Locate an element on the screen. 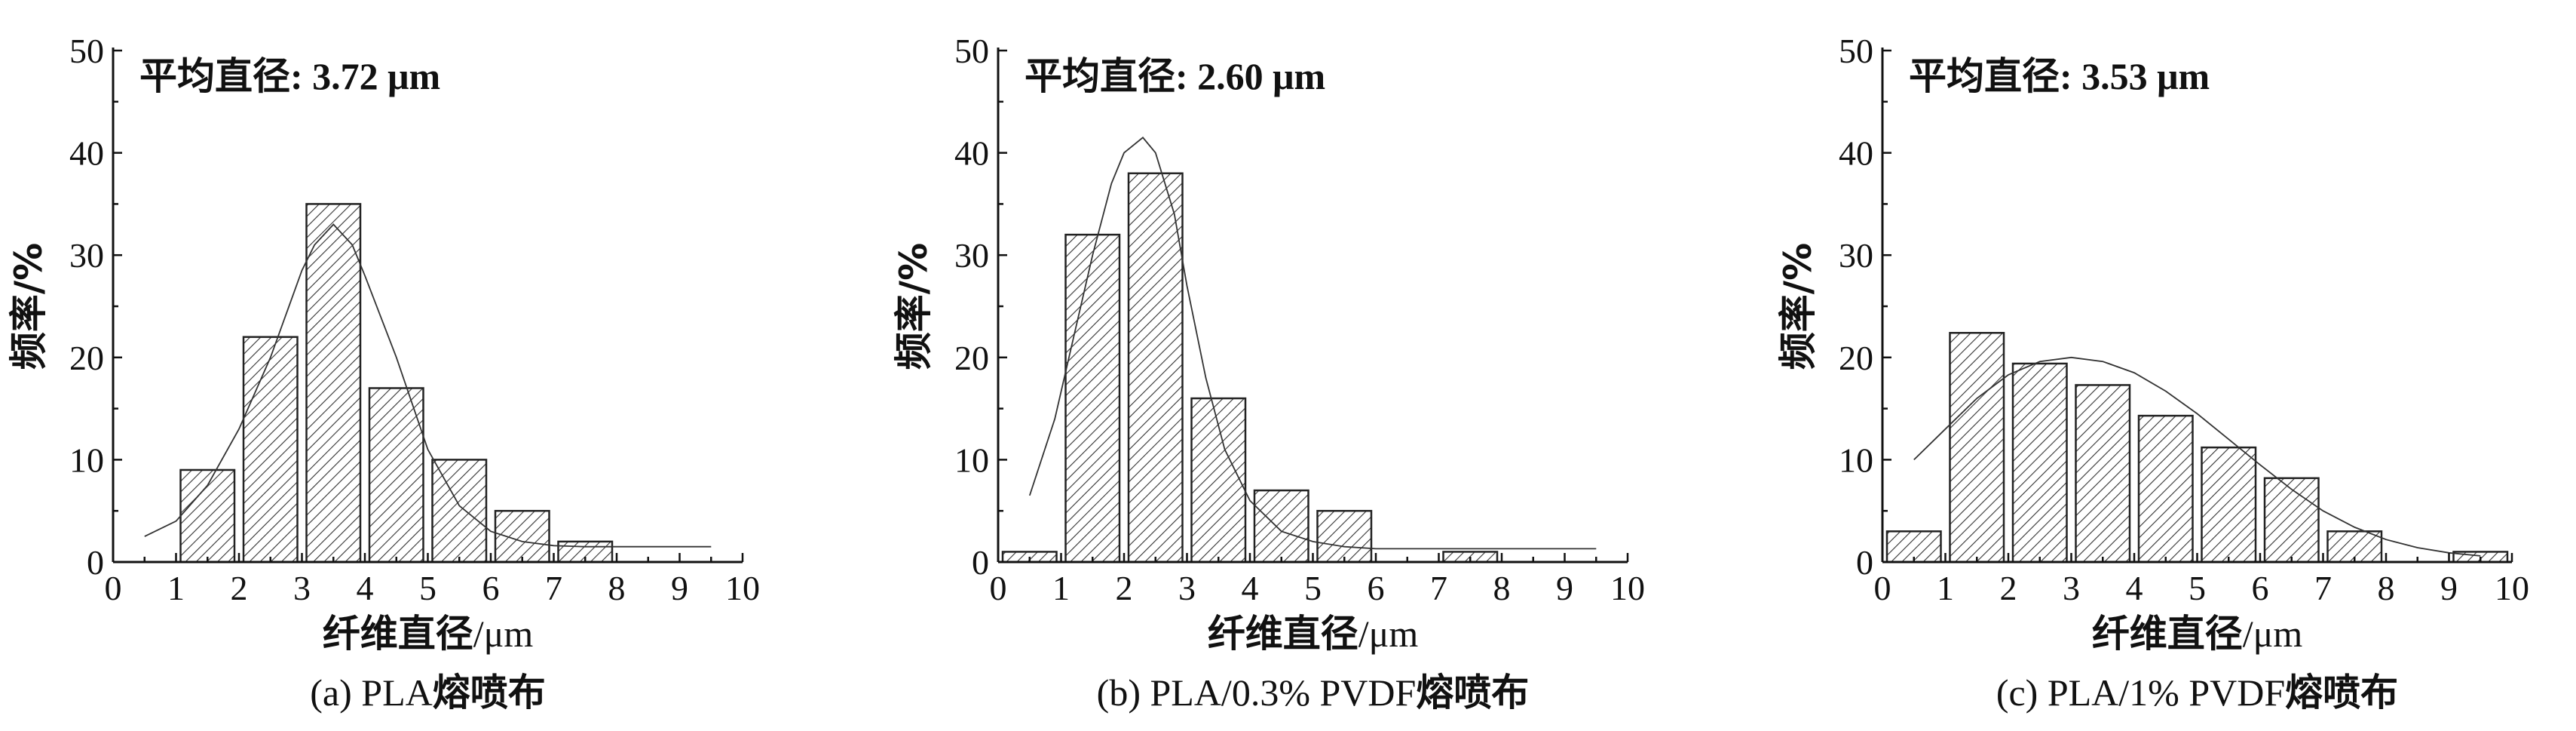  mean-diameter-annotation: 平均直径: 3.72 μm is located at coordinates (289, 76).